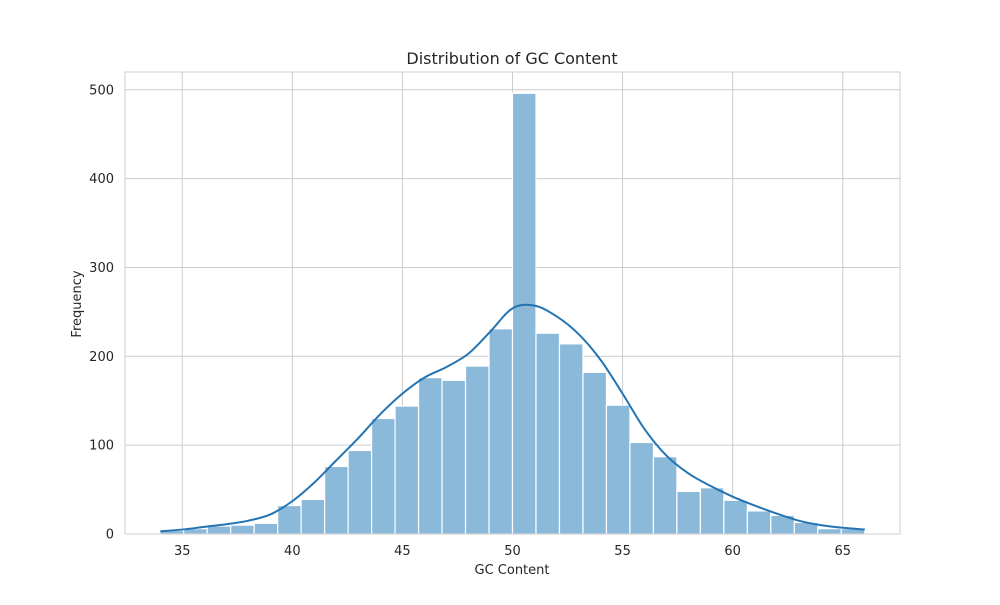 This screenshot has height=605, width=1000. What do you see at coordinates (512, 551) in the screenshot?
I see `x-tick-label: 50` at bounding box center [512, 551].